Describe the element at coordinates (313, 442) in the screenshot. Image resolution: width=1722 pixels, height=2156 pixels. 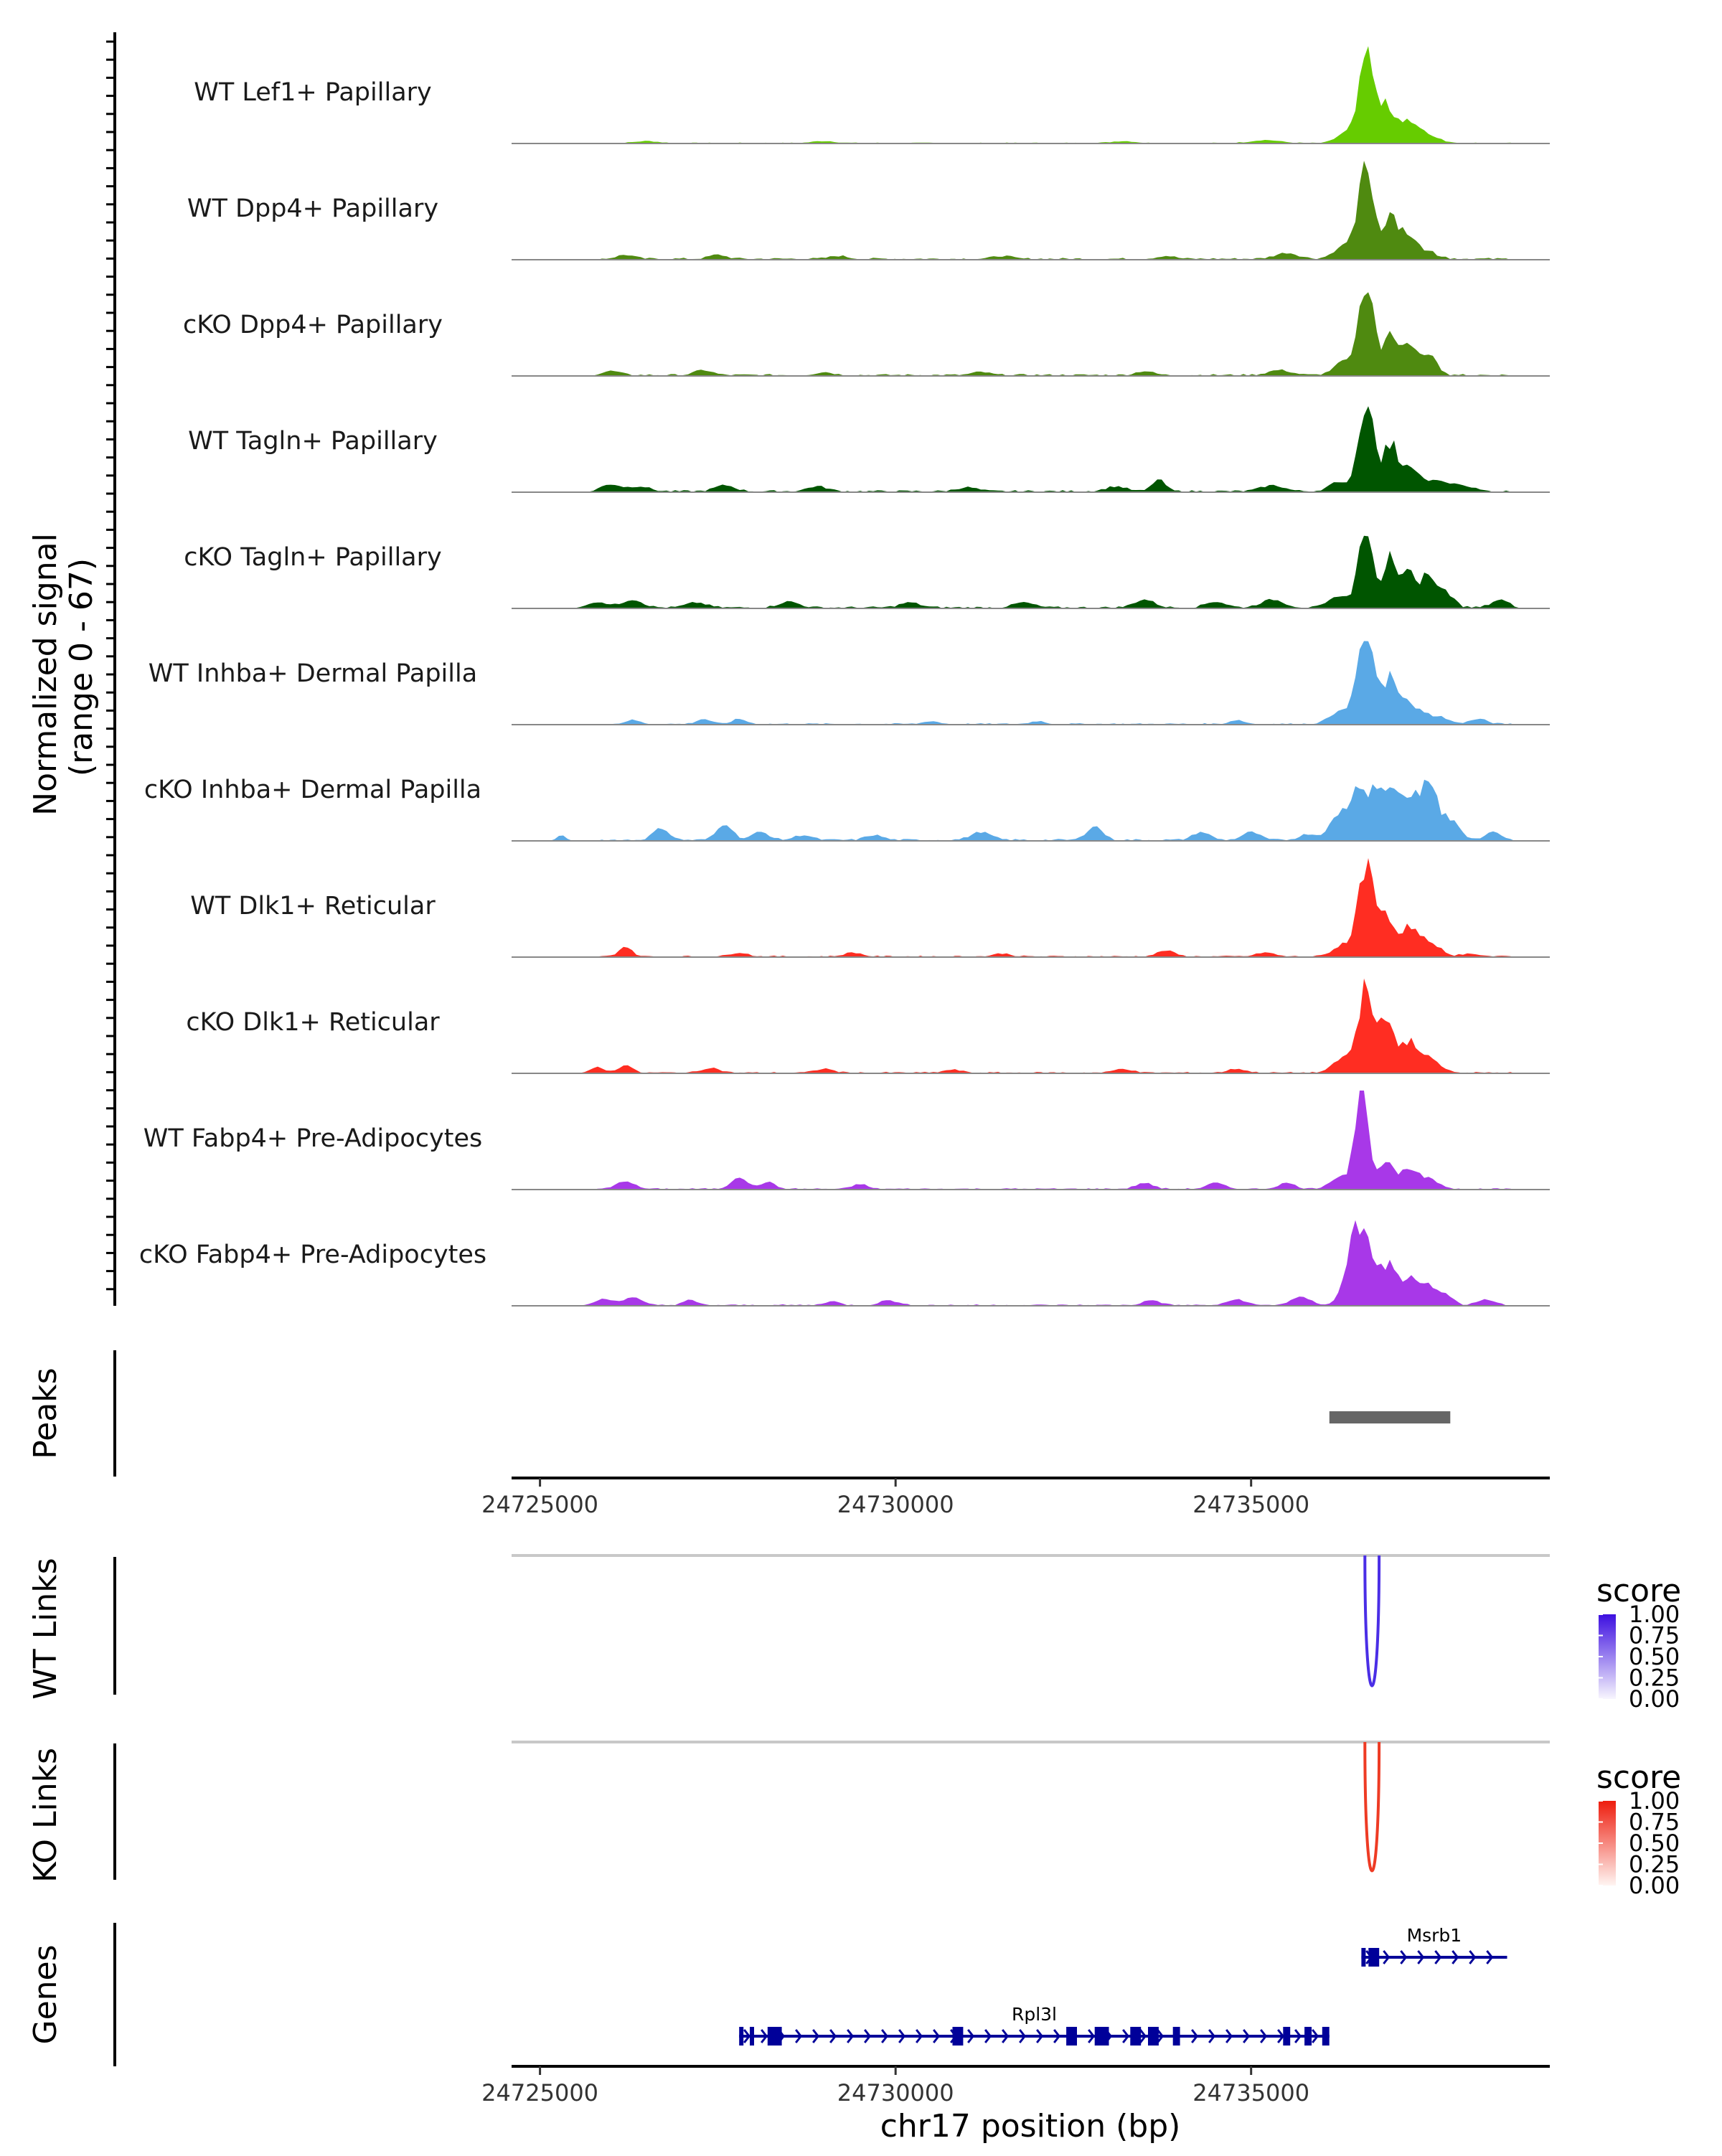
I see `coverage-track-label: WT Tagln+ Papillary` at that location.